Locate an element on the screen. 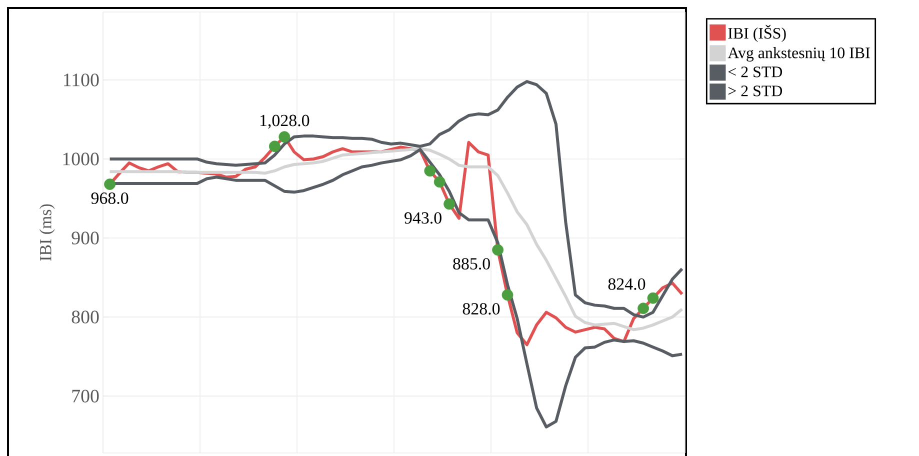 This screenshot has width=919, height=456. legend-label: > 2 STD is located at coordinates (755, 91).